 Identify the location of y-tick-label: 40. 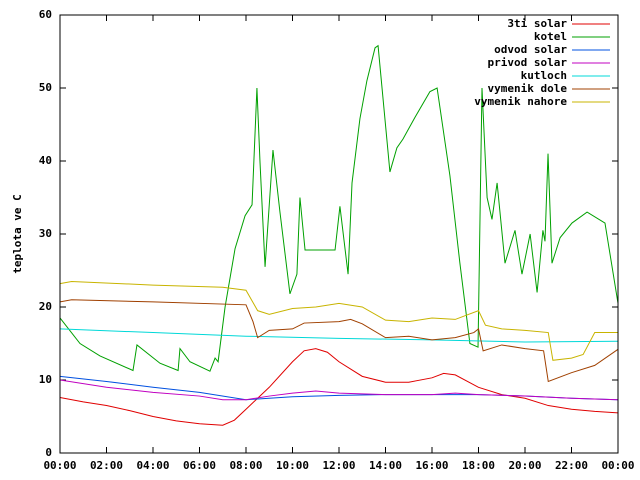
(45, 160).